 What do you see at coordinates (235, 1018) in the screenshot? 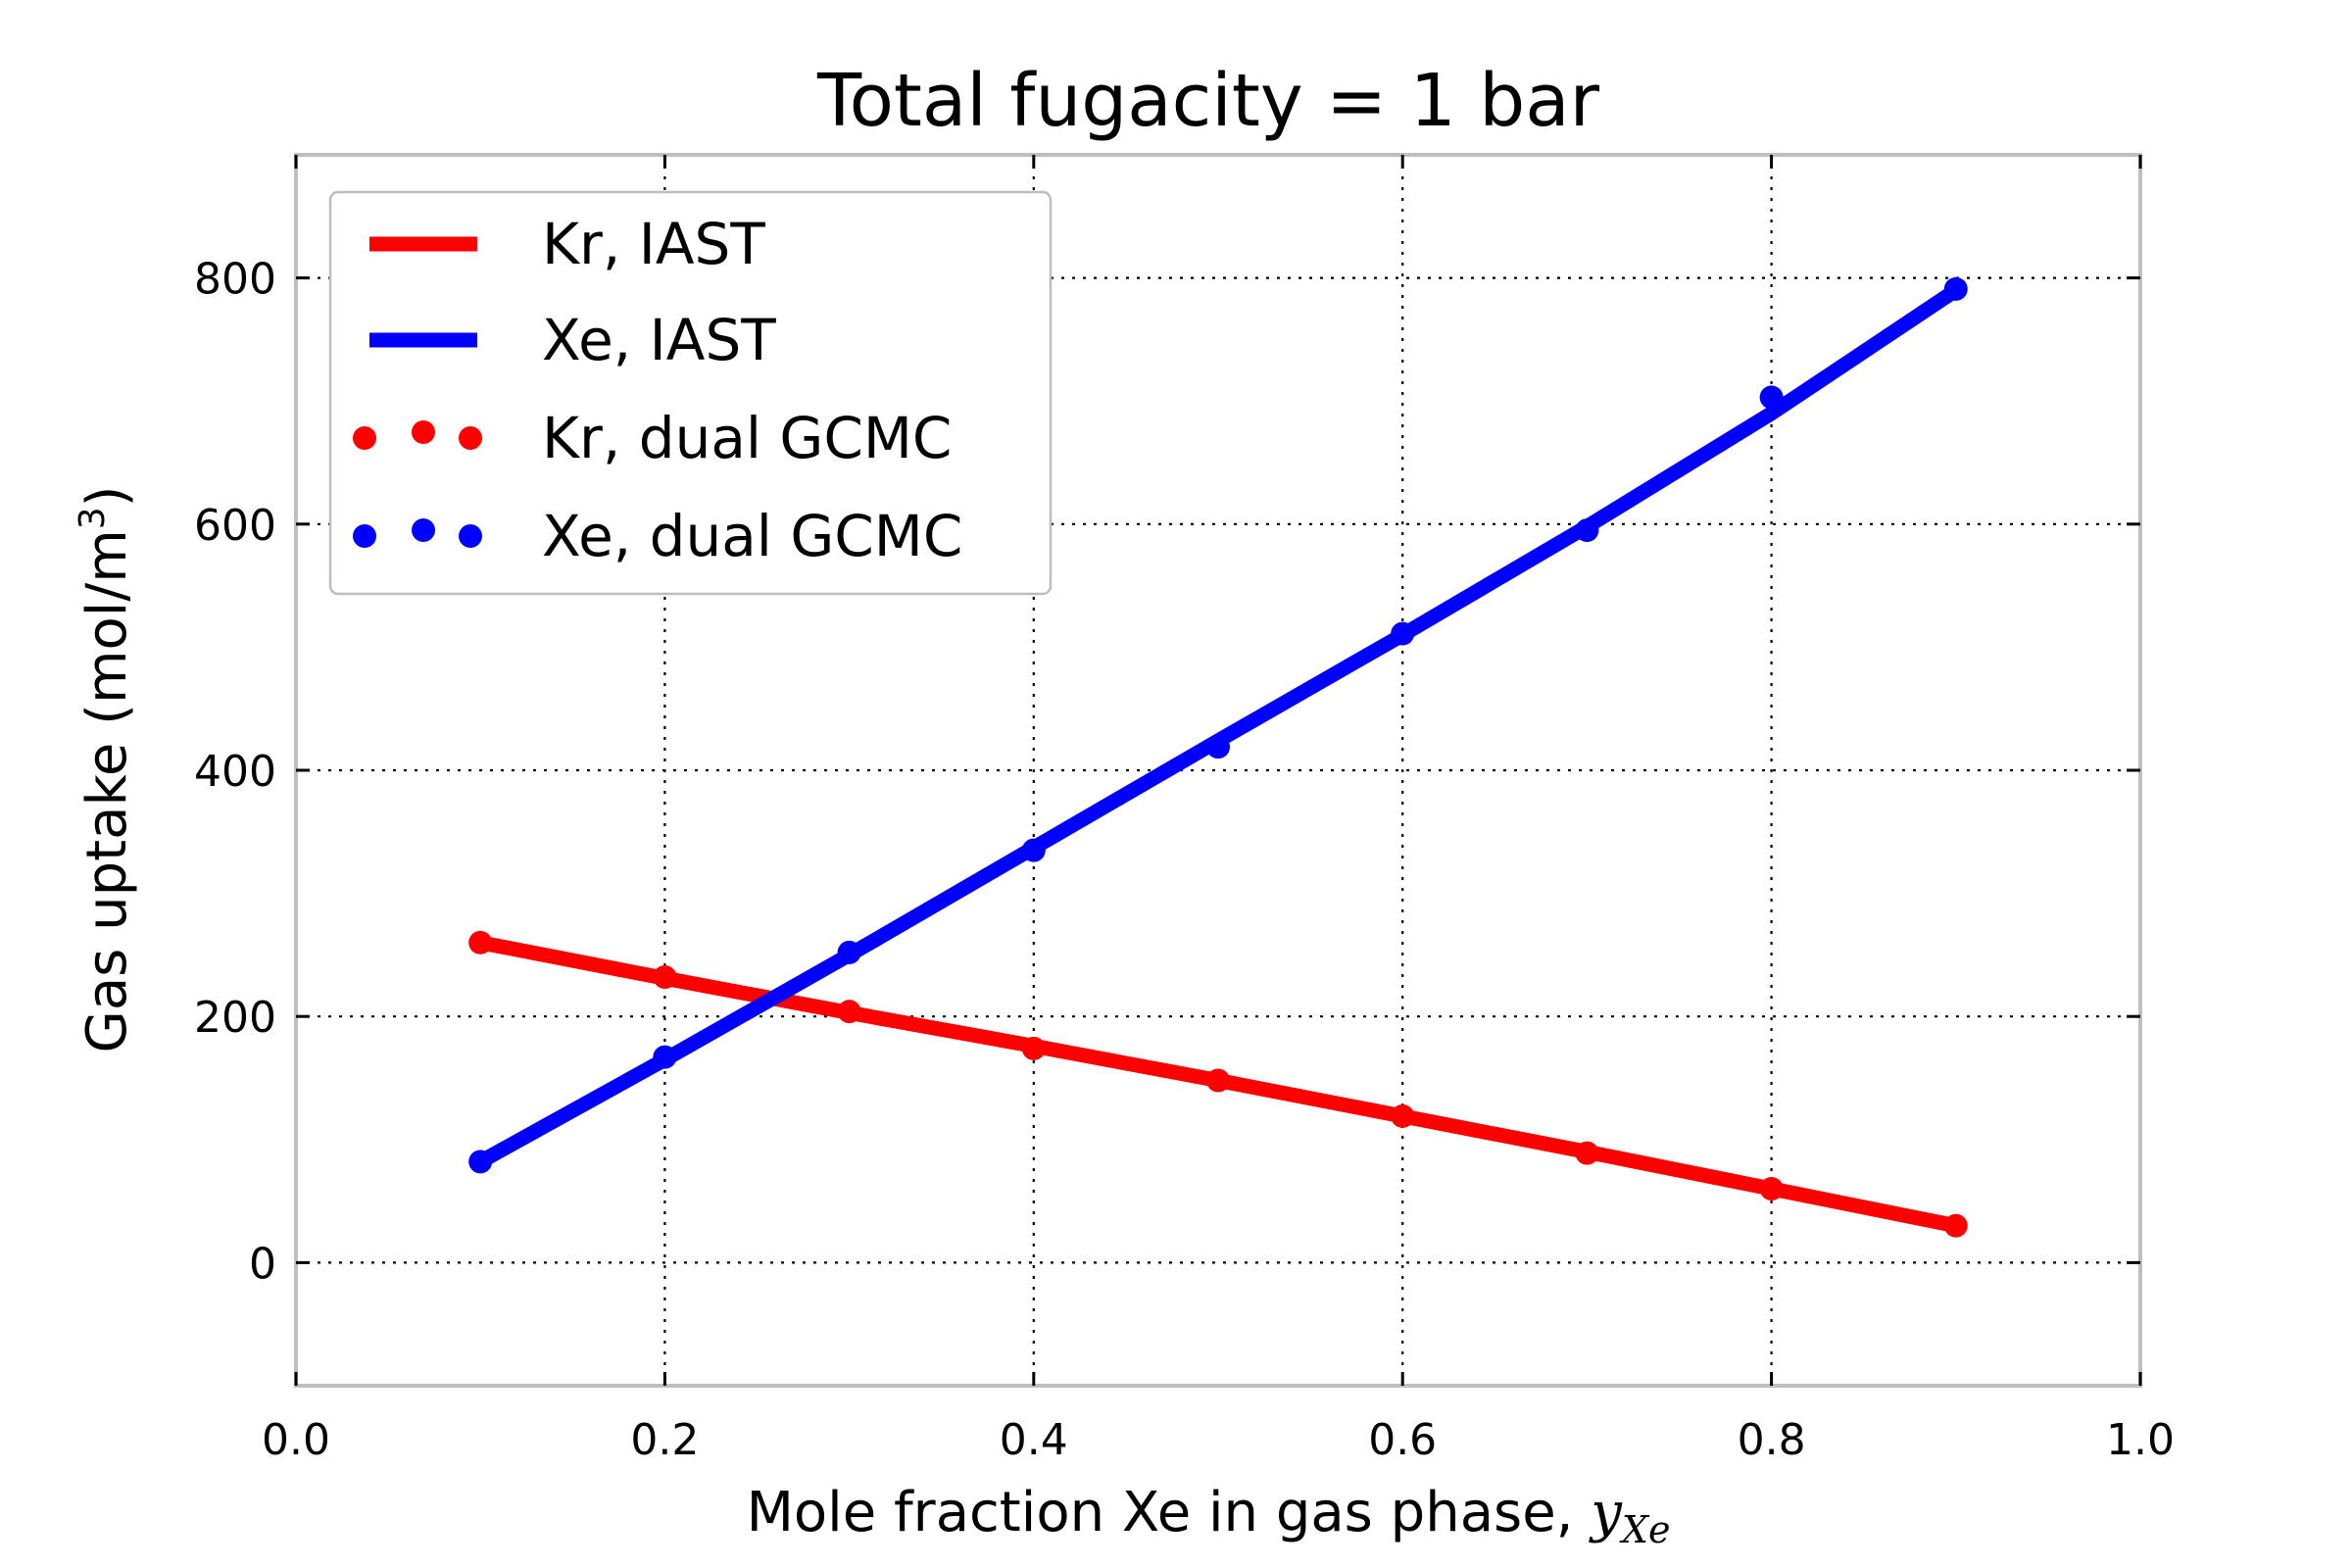
I see `y-tick-label: 200` at bounding box center [235, 1018].